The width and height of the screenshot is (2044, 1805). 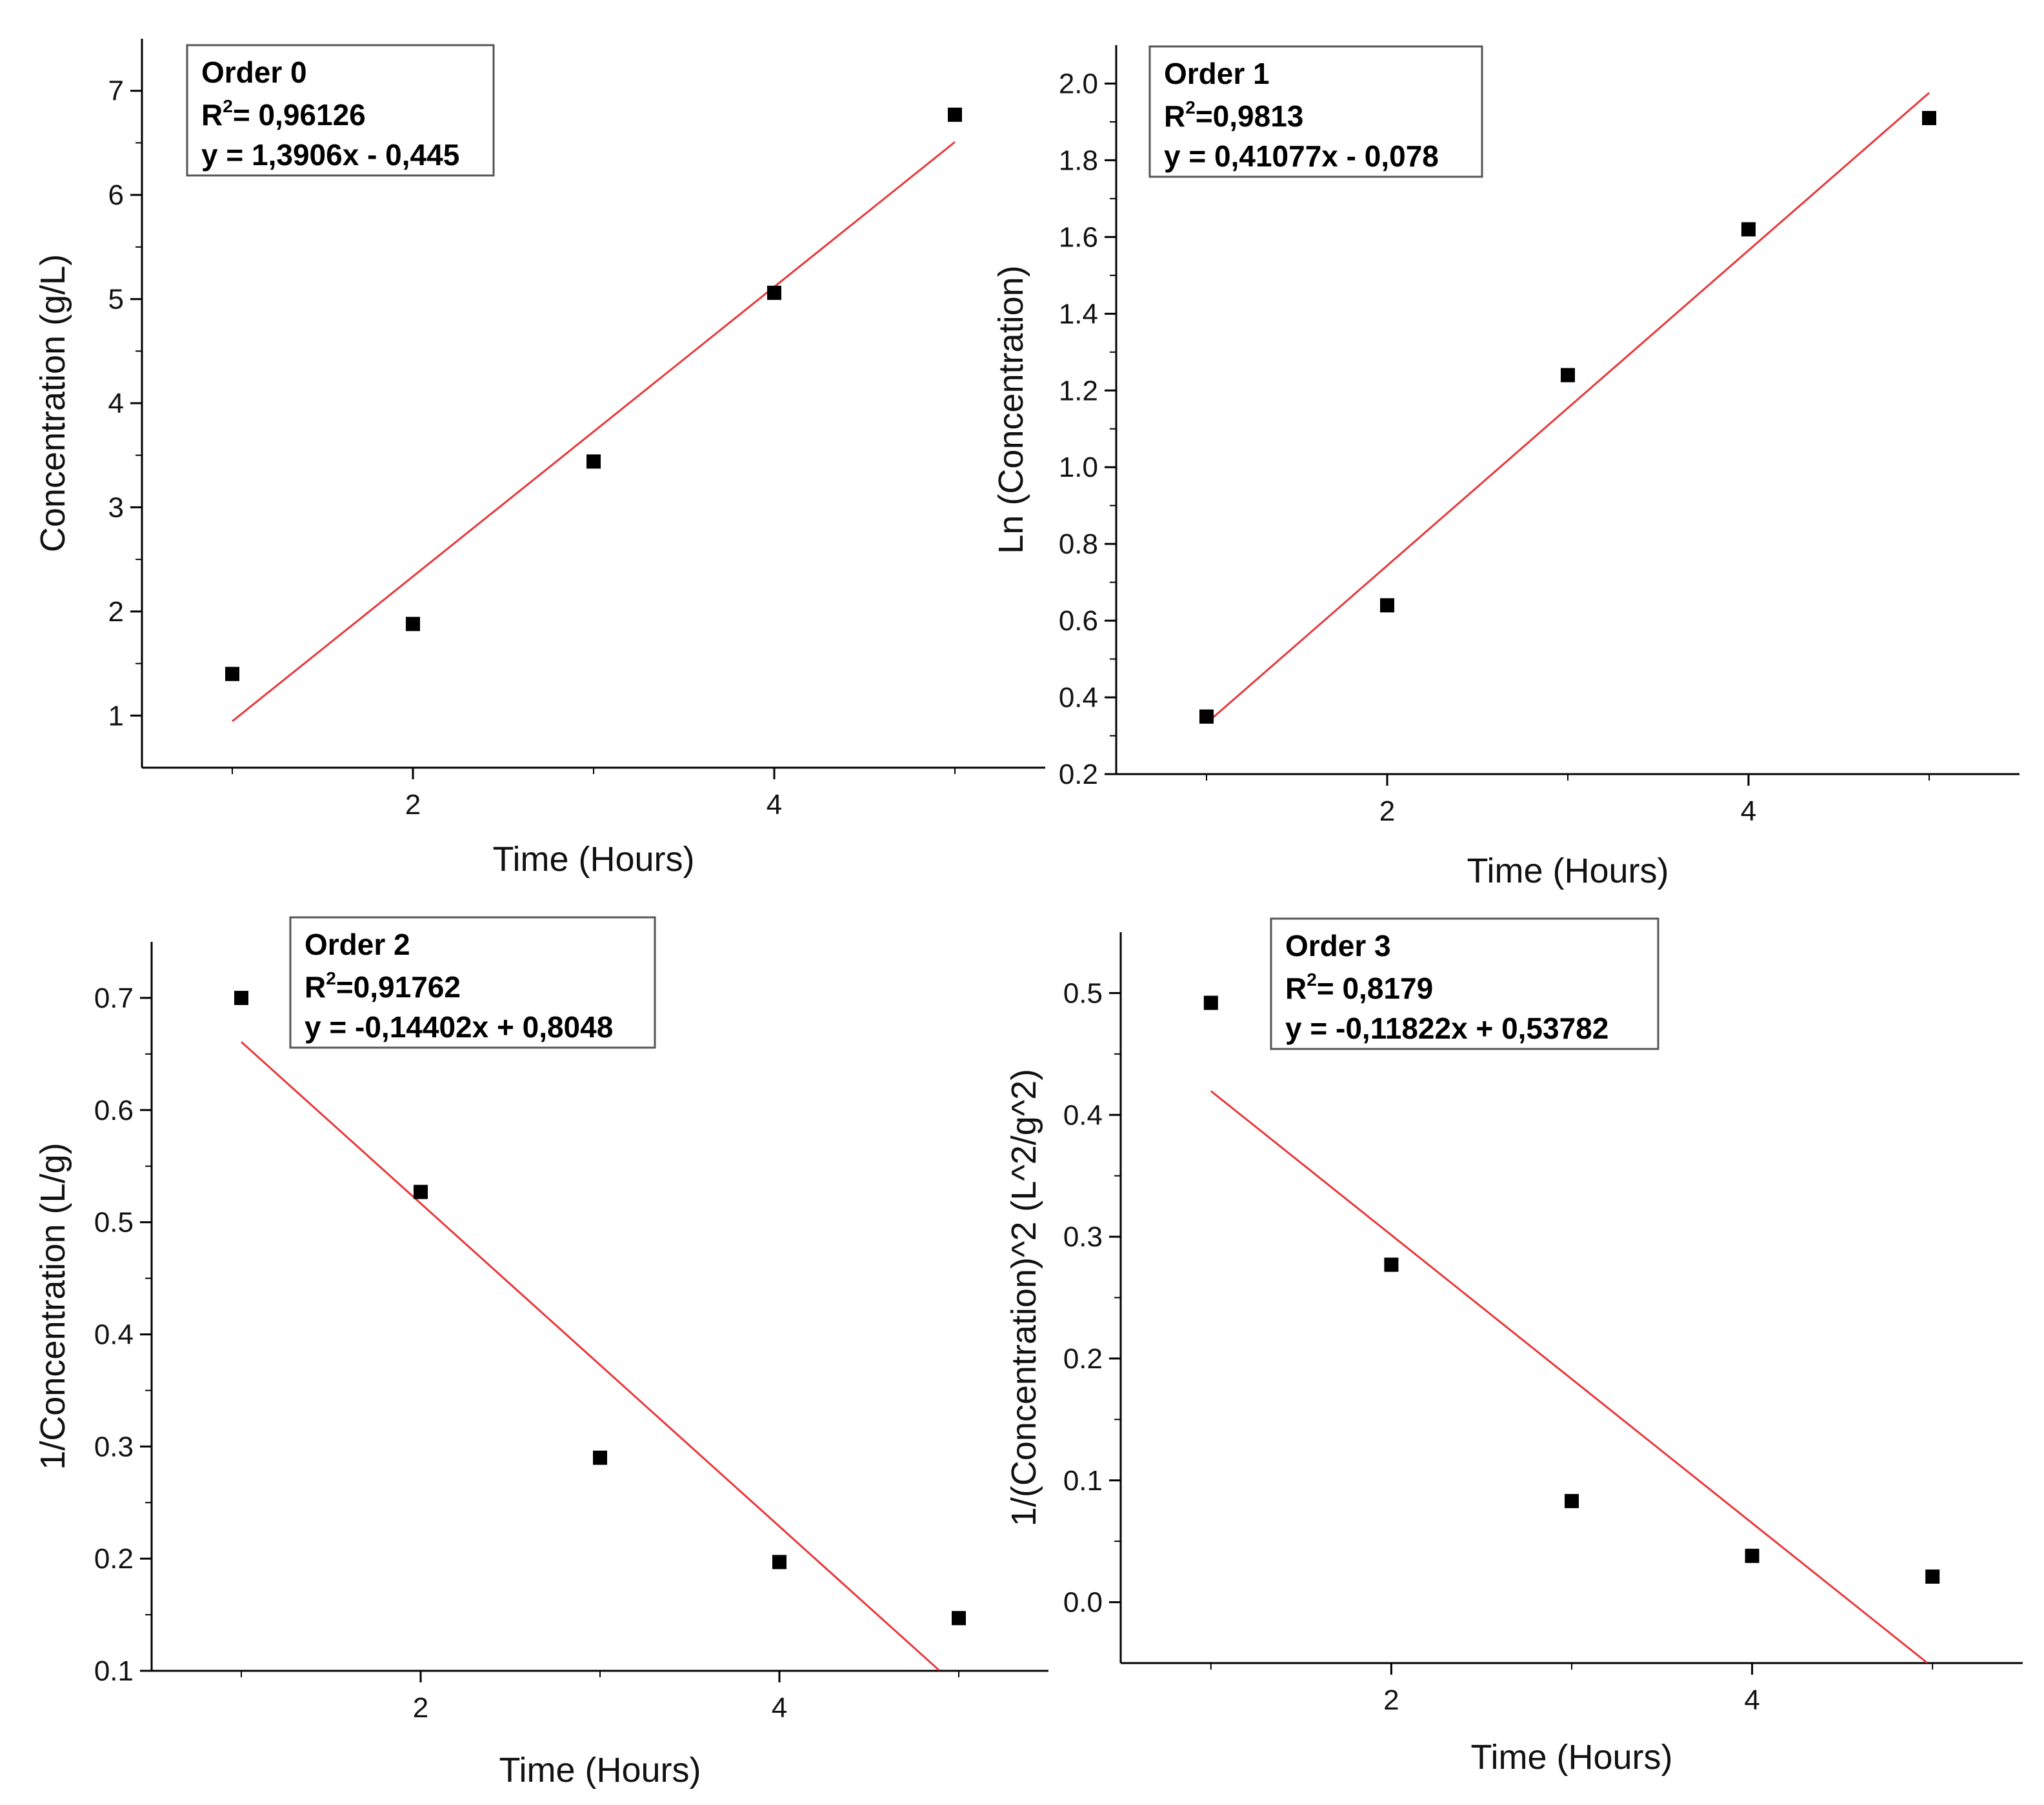 I want to click on y-tick-label: 6, so click(x=116, y=195).